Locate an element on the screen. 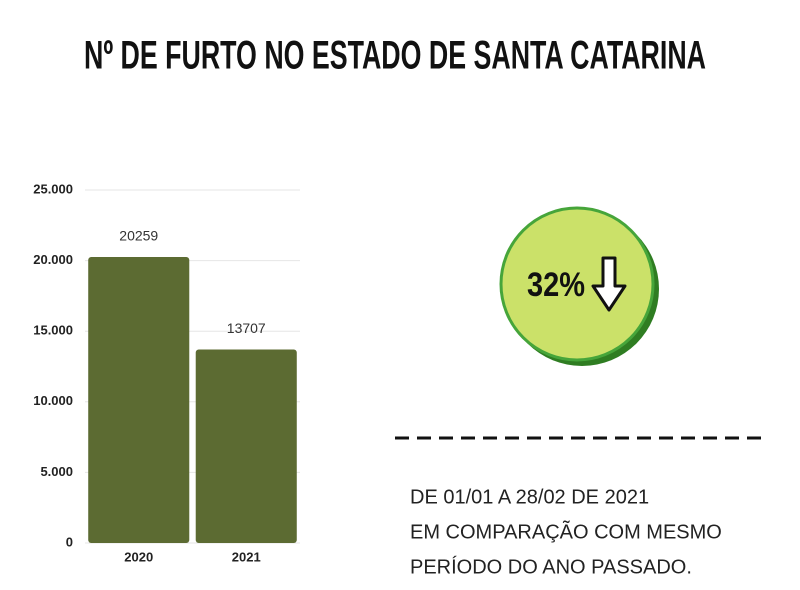 This screenshot has width=800, height=590. x-tick-label: 2020 is located at coordinates (138, 556).